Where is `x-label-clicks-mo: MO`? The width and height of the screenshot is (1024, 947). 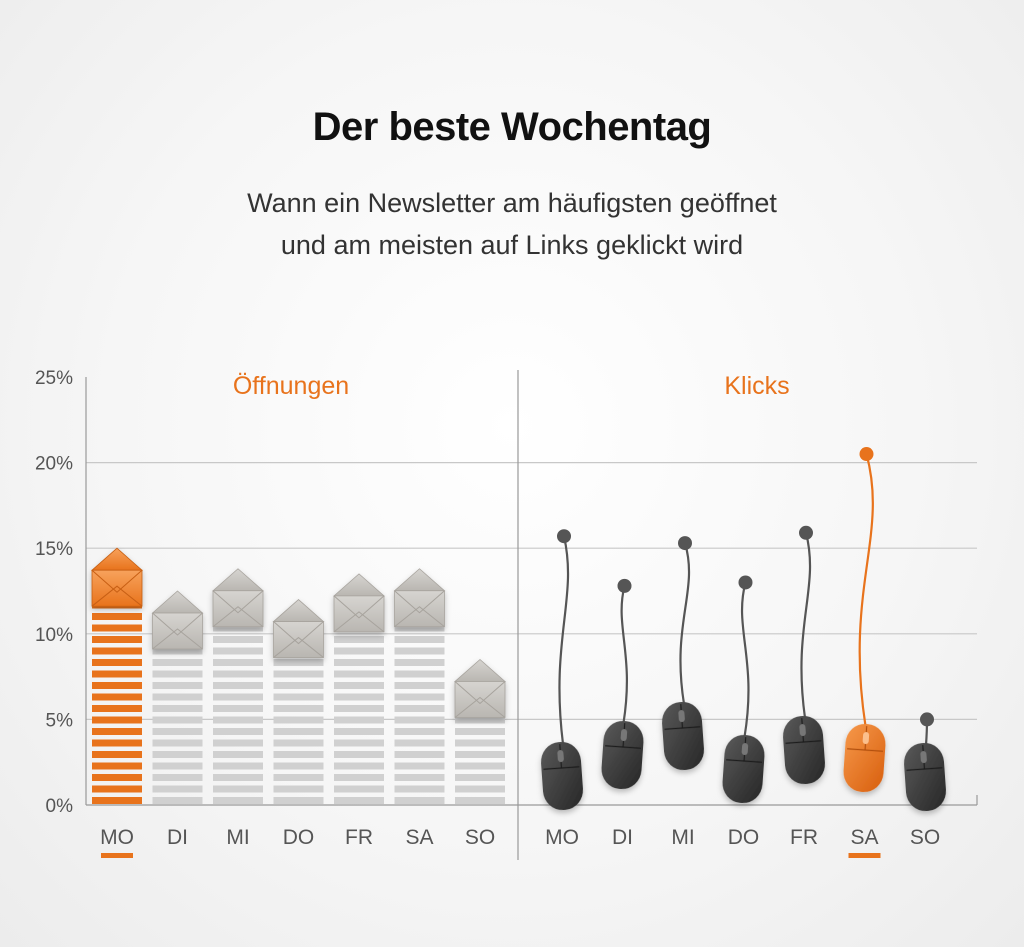
x-label-clicks-mo: MO is located at coordinates (562, 837).